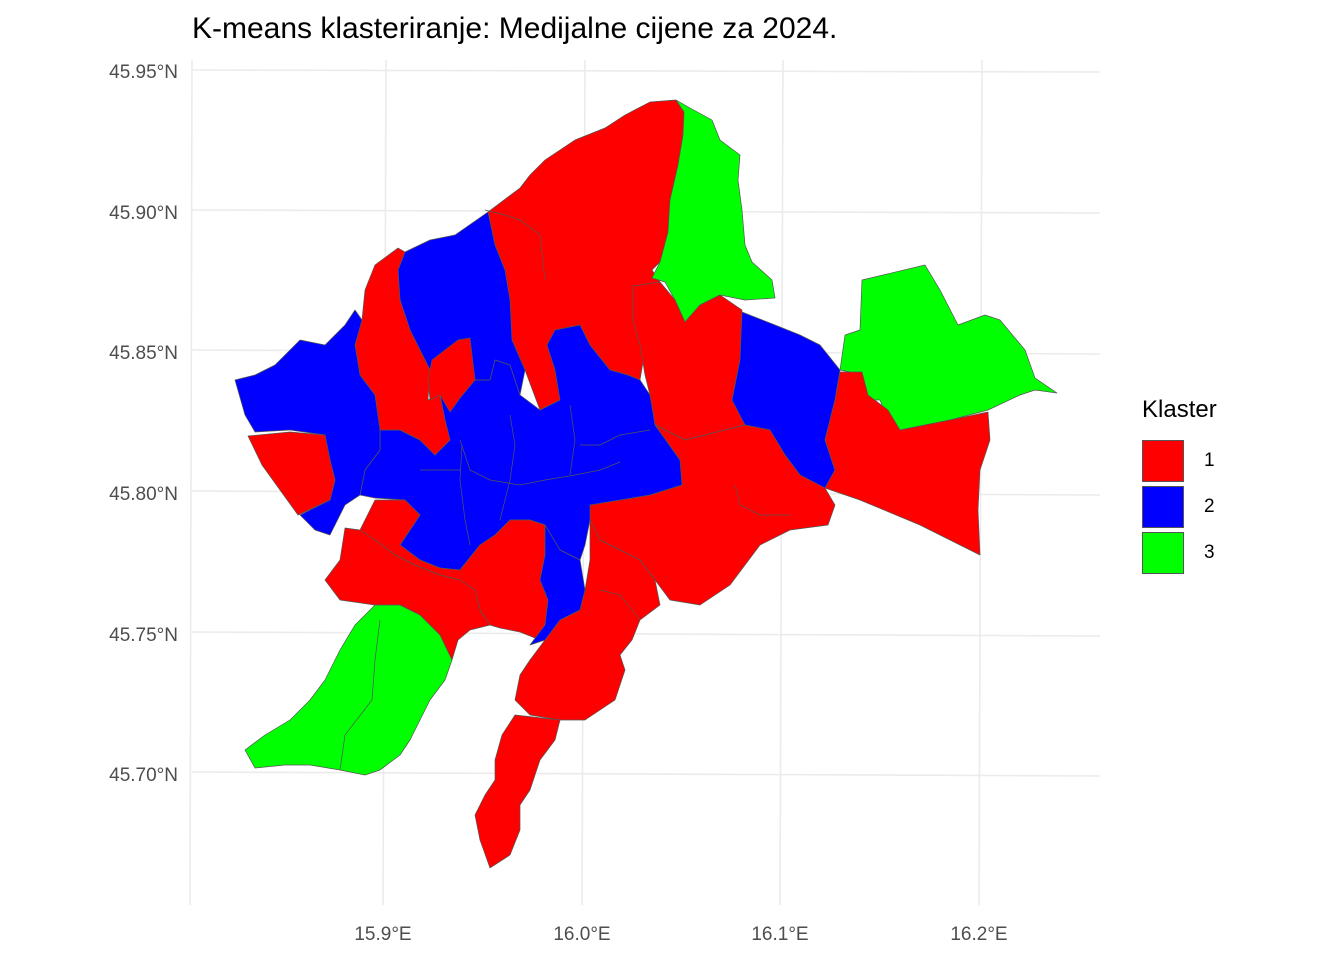 Image resolution: width=1344 pixels, height=960 pixels. I want to click on lat-tick-label: 45.80°N, so click(143, 494).